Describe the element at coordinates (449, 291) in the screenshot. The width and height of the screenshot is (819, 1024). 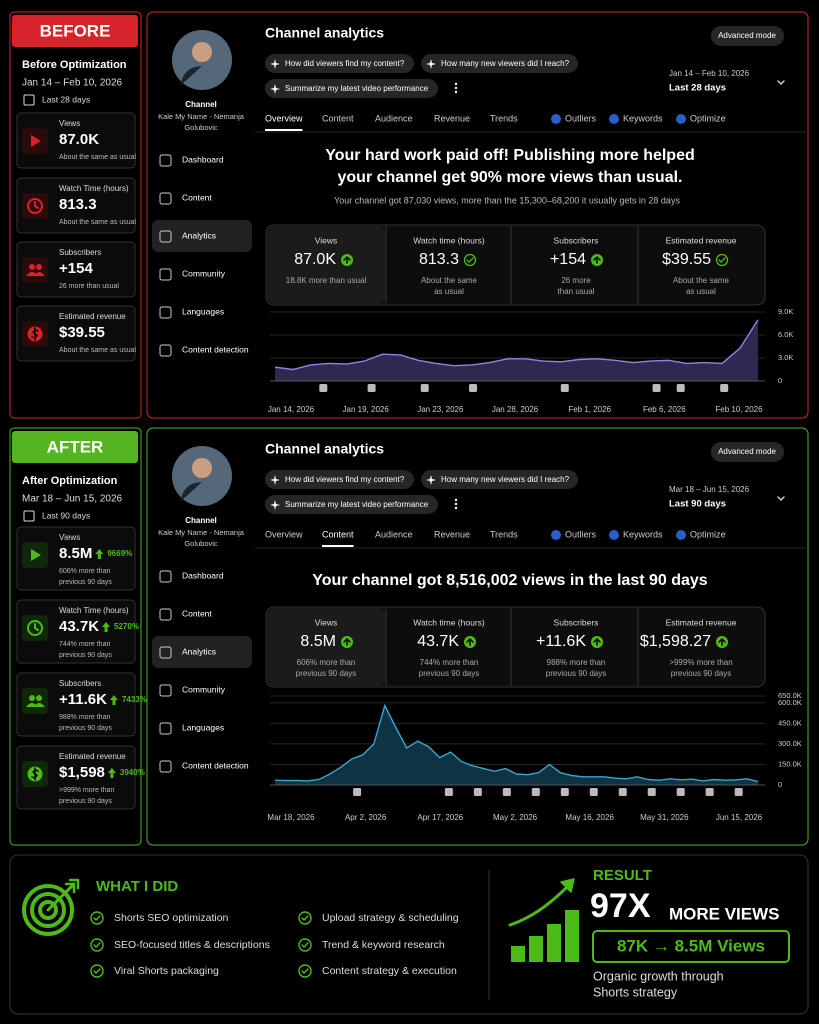
I see `stat-note: as usual` at that location.